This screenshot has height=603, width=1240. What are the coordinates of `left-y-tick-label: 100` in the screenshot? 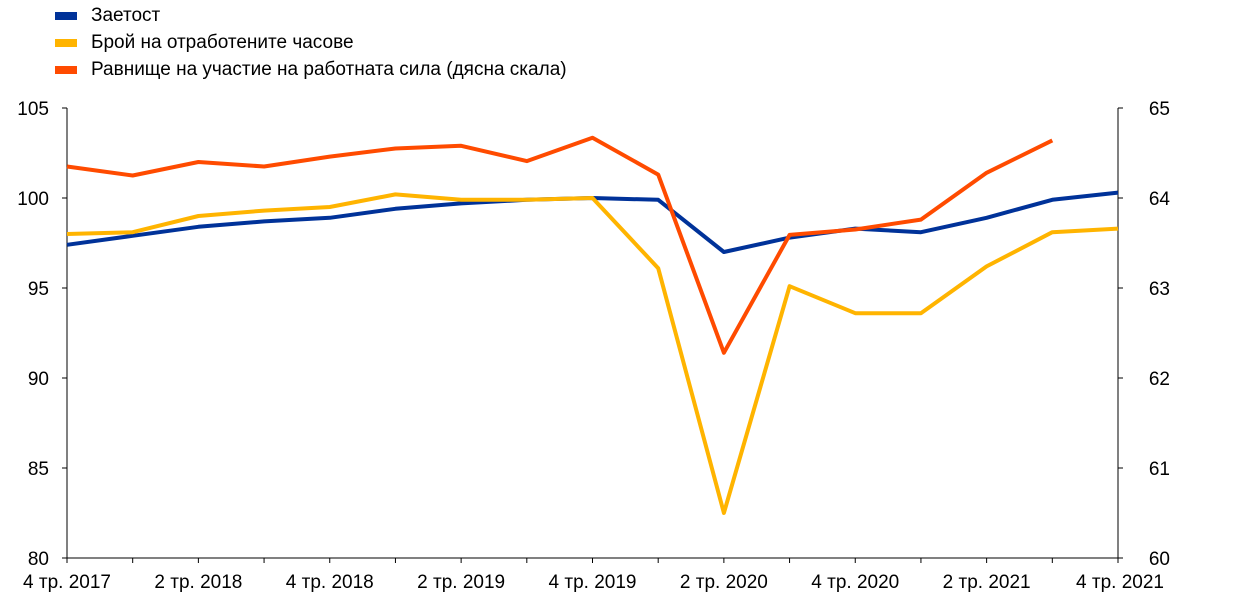 It's located at (33, 199).